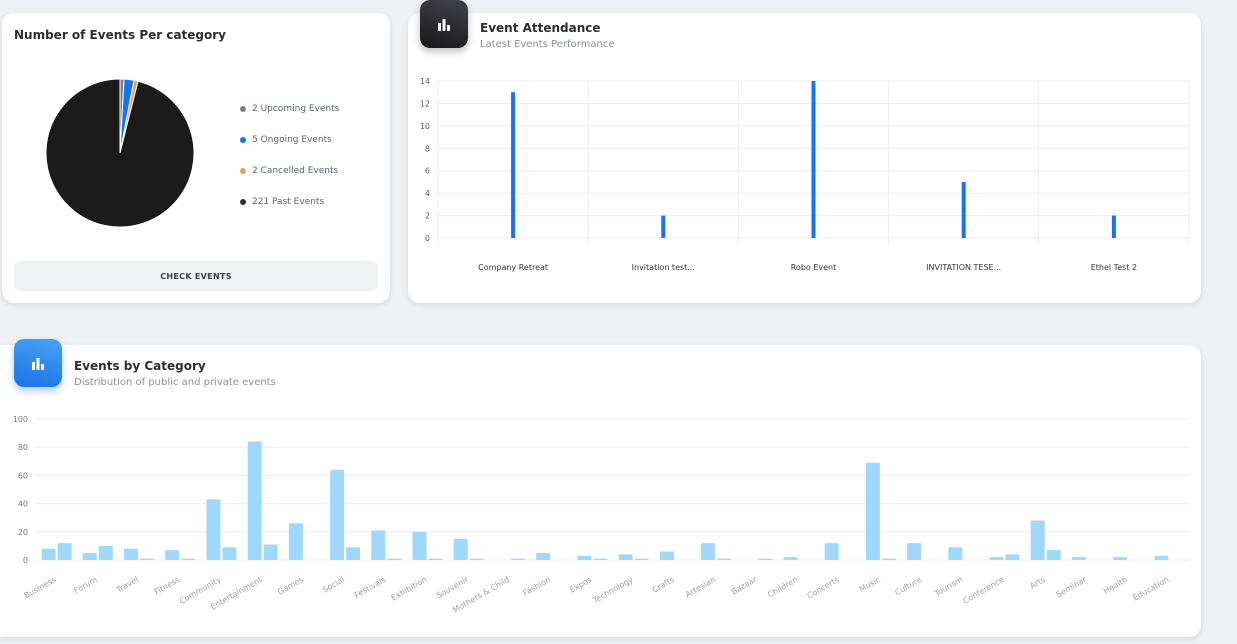 The height and width of the screenshot is (644, 1237). What do you see at coordinates (427, 216) in the screenshot?
I see `y-tick-label: 2` at bounding box center [427, 216].